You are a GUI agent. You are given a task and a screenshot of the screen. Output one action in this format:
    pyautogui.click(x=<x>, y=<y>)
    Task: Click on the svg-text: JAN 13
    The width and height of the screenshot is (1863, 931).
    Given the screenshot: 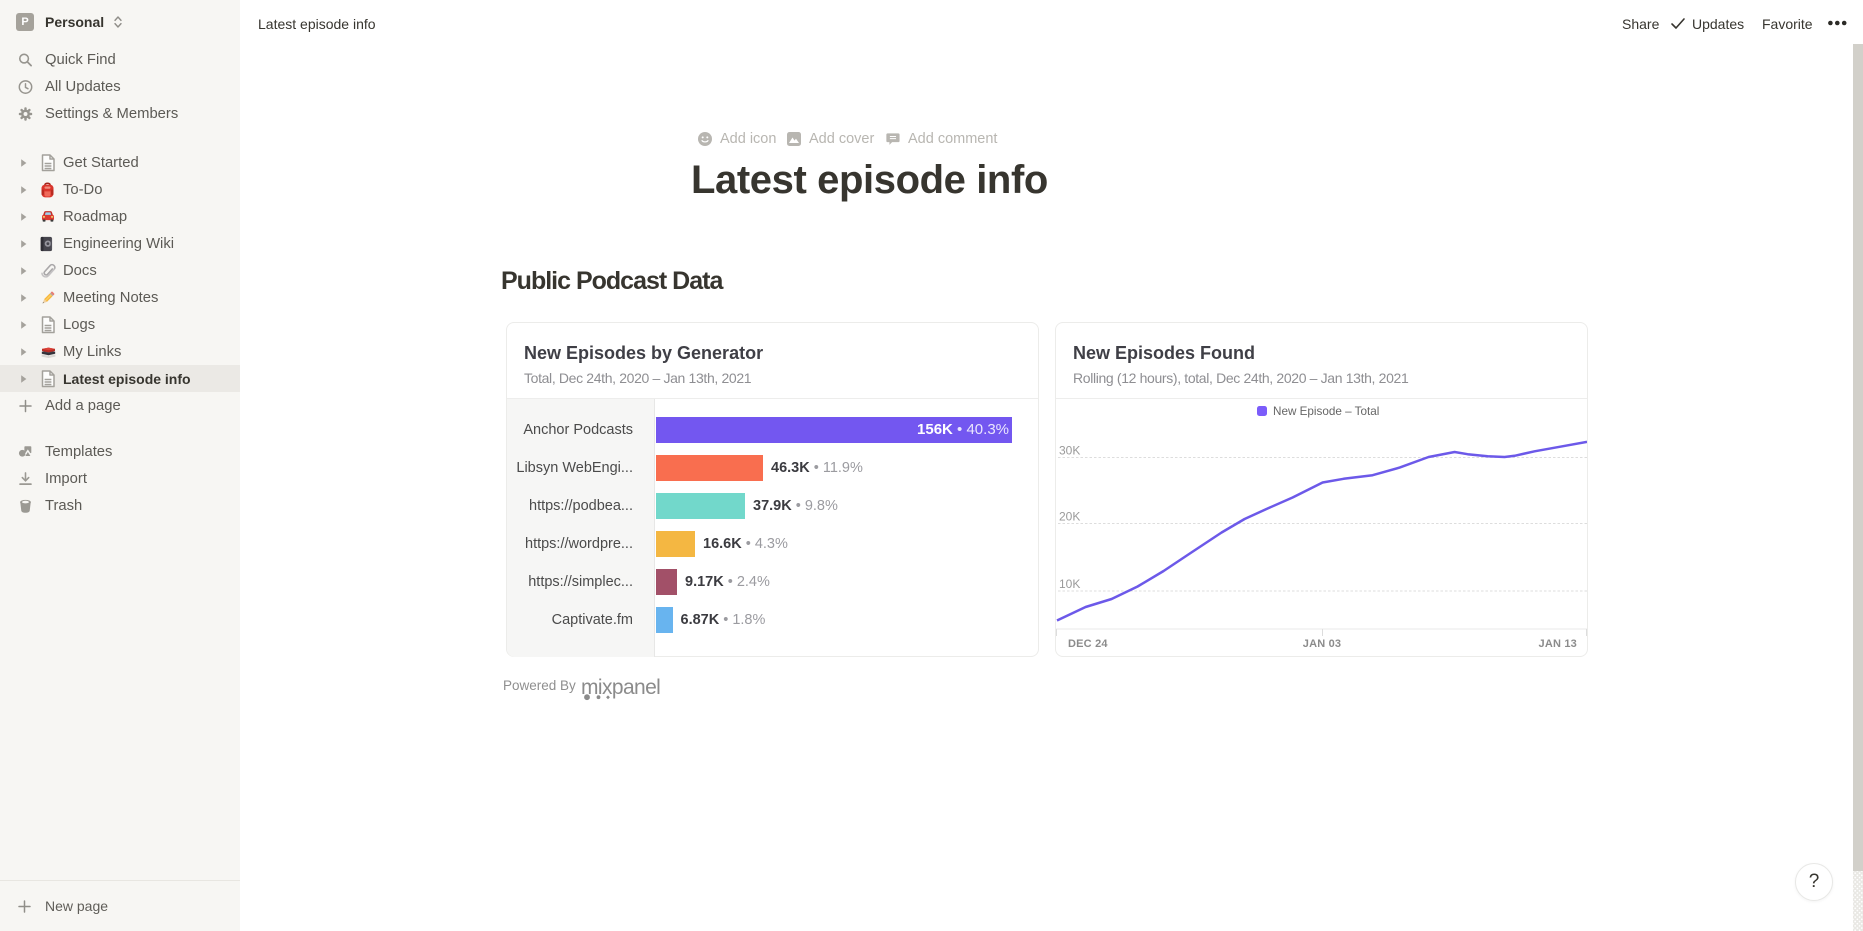 What is the action you would take?
    pyautogui.click(x=1558, y=644)
    